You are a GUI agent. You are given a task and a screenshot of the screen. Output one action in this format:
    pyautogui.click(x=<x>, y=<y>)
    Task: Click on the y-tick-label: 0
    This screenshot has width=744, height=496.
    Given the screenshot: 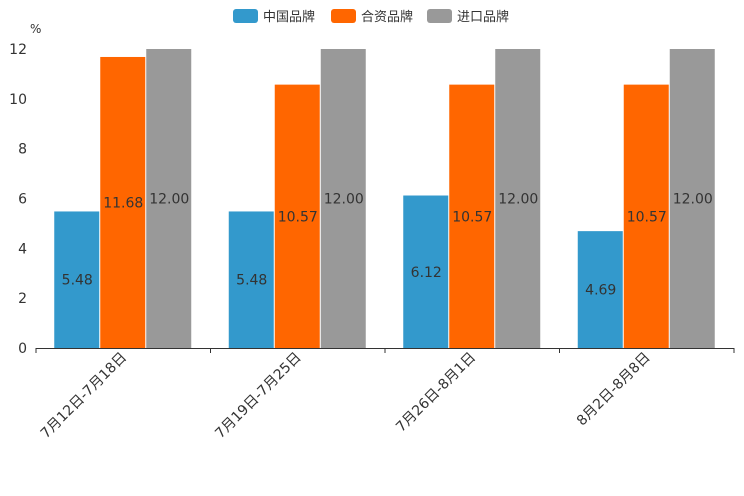 What is the action you would take?
    pyautogui.click(x=22, y=349)
    